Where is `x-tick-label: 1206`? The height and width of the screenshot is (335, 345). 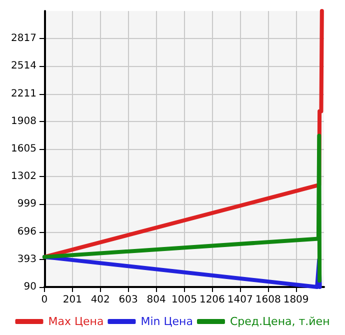
x-tick-label: 1206 is located at coordinates (212, 300).